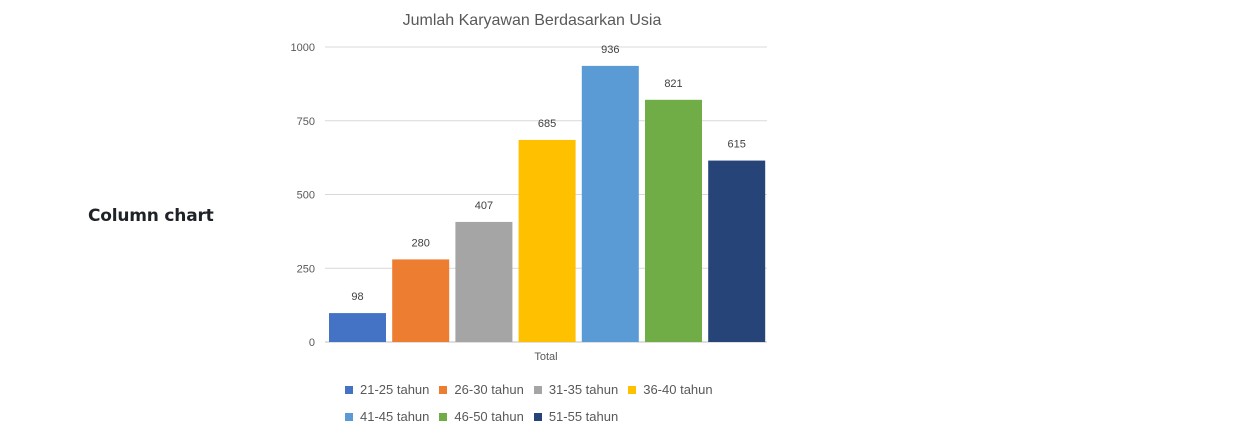 The height and width of the screenshot is (435, 1254). I want to click on x-category-label: Total, so click(545, 357).